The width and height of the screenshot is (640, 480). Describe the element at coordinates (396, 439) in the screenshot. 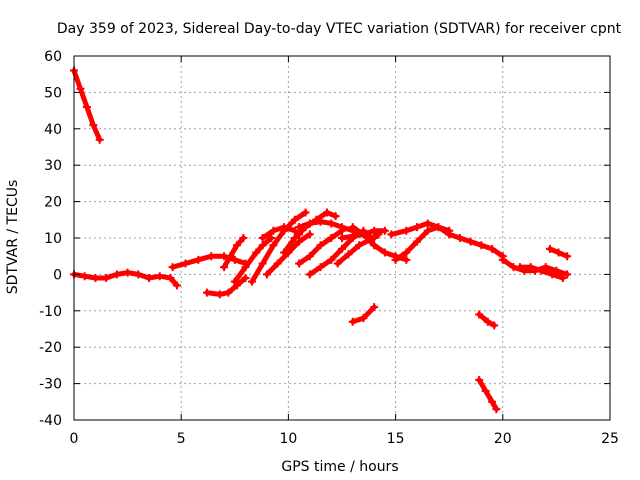

I see `x-tick-label: 15` at that location.